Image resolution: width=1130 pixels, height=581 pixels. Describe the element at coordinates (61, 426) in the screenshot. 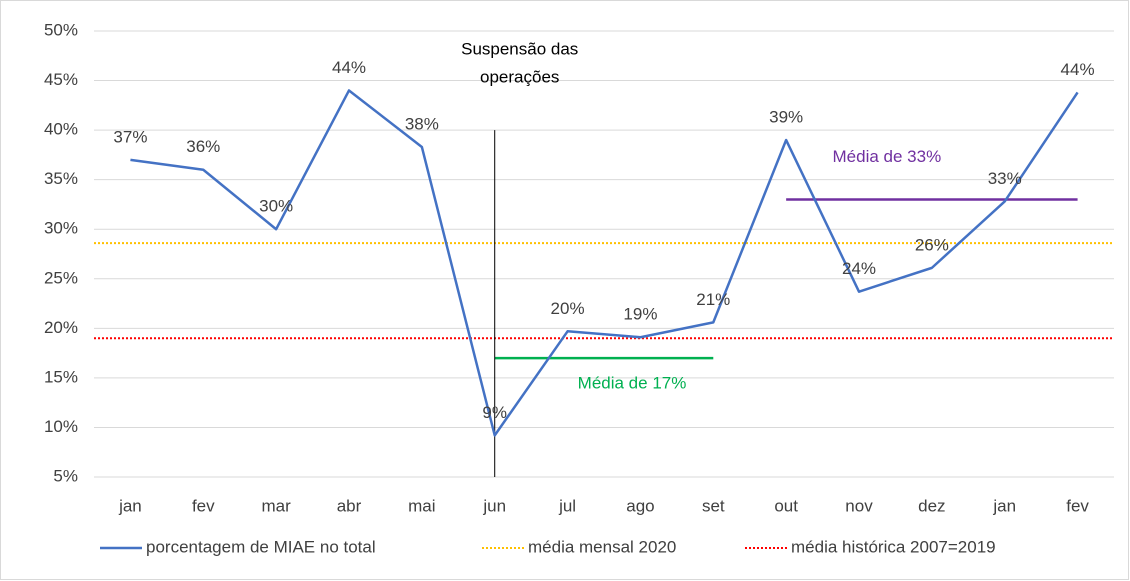

I see `y-tick-label: 10%` at that location.